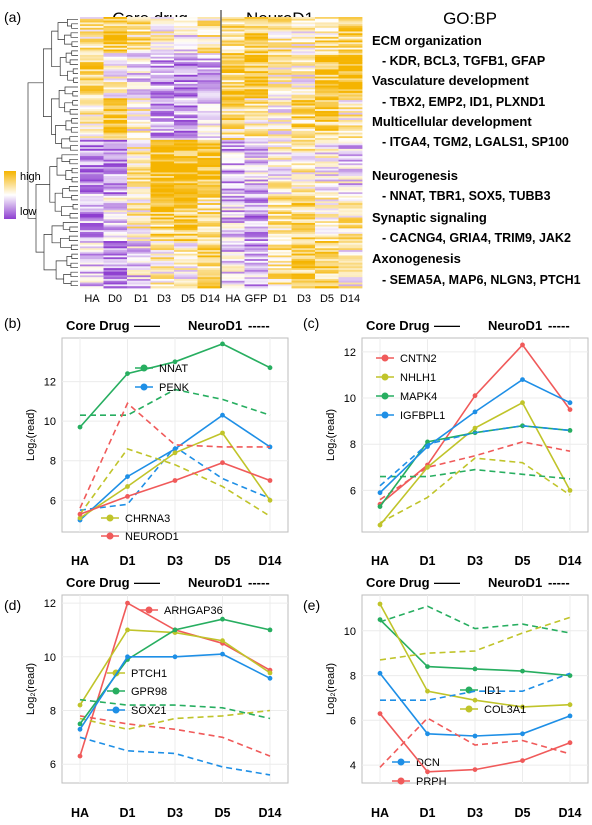 The image size is (592, 825). I want to click on heatmap-column-label: D14, so click(210, 299).